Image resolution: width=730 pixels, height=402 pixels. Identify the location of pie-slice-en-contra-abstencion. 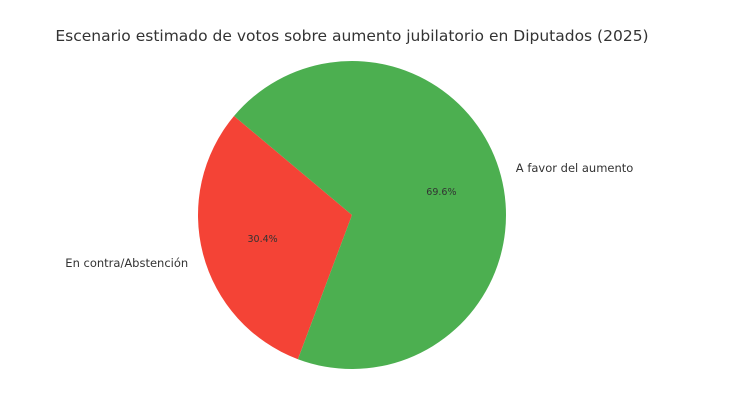
(275, 238).